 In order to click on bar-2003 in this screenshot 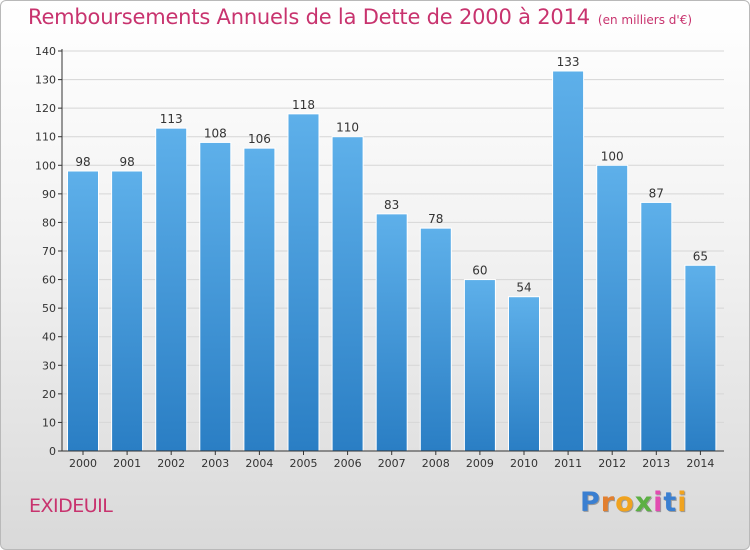, I will do `click(215, 296)`.